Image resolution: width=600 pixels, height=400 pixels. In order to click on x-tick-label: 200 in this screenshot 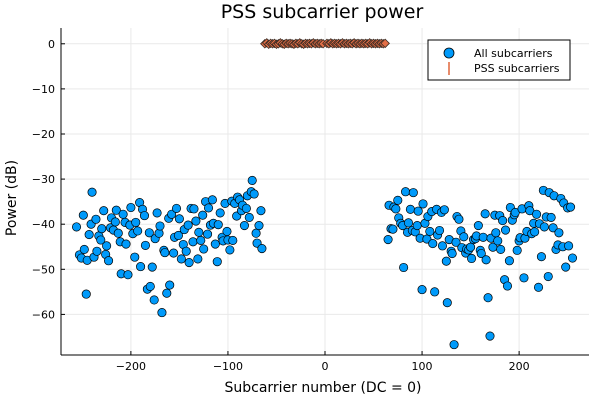, I will do `click(519, 366)`.